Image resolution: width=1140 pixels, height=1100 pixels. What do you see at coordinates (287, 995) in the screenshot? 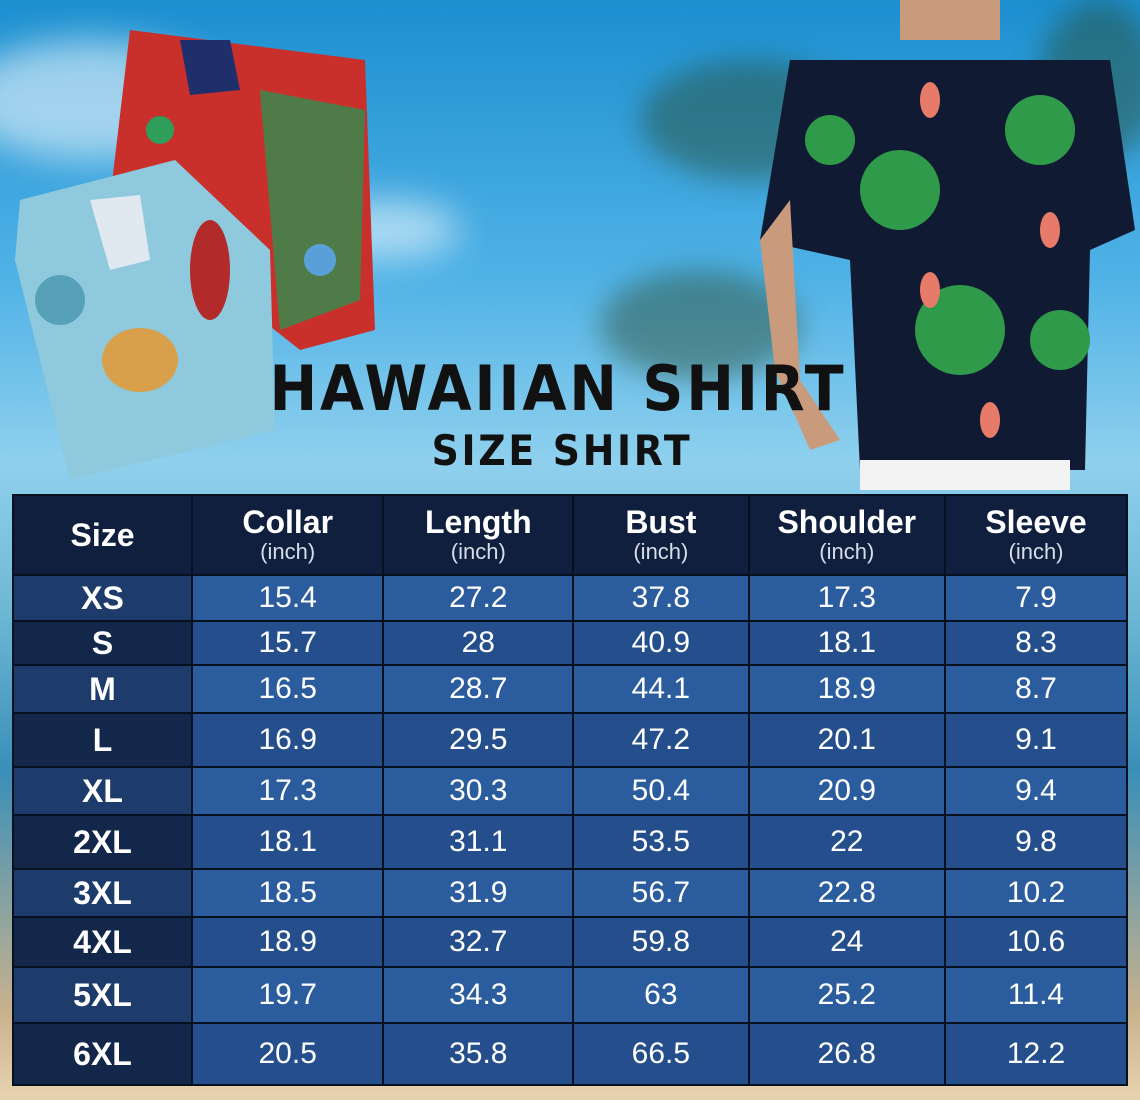
I see `measurement-cell: 19.7` at bounding box center [287, 995].